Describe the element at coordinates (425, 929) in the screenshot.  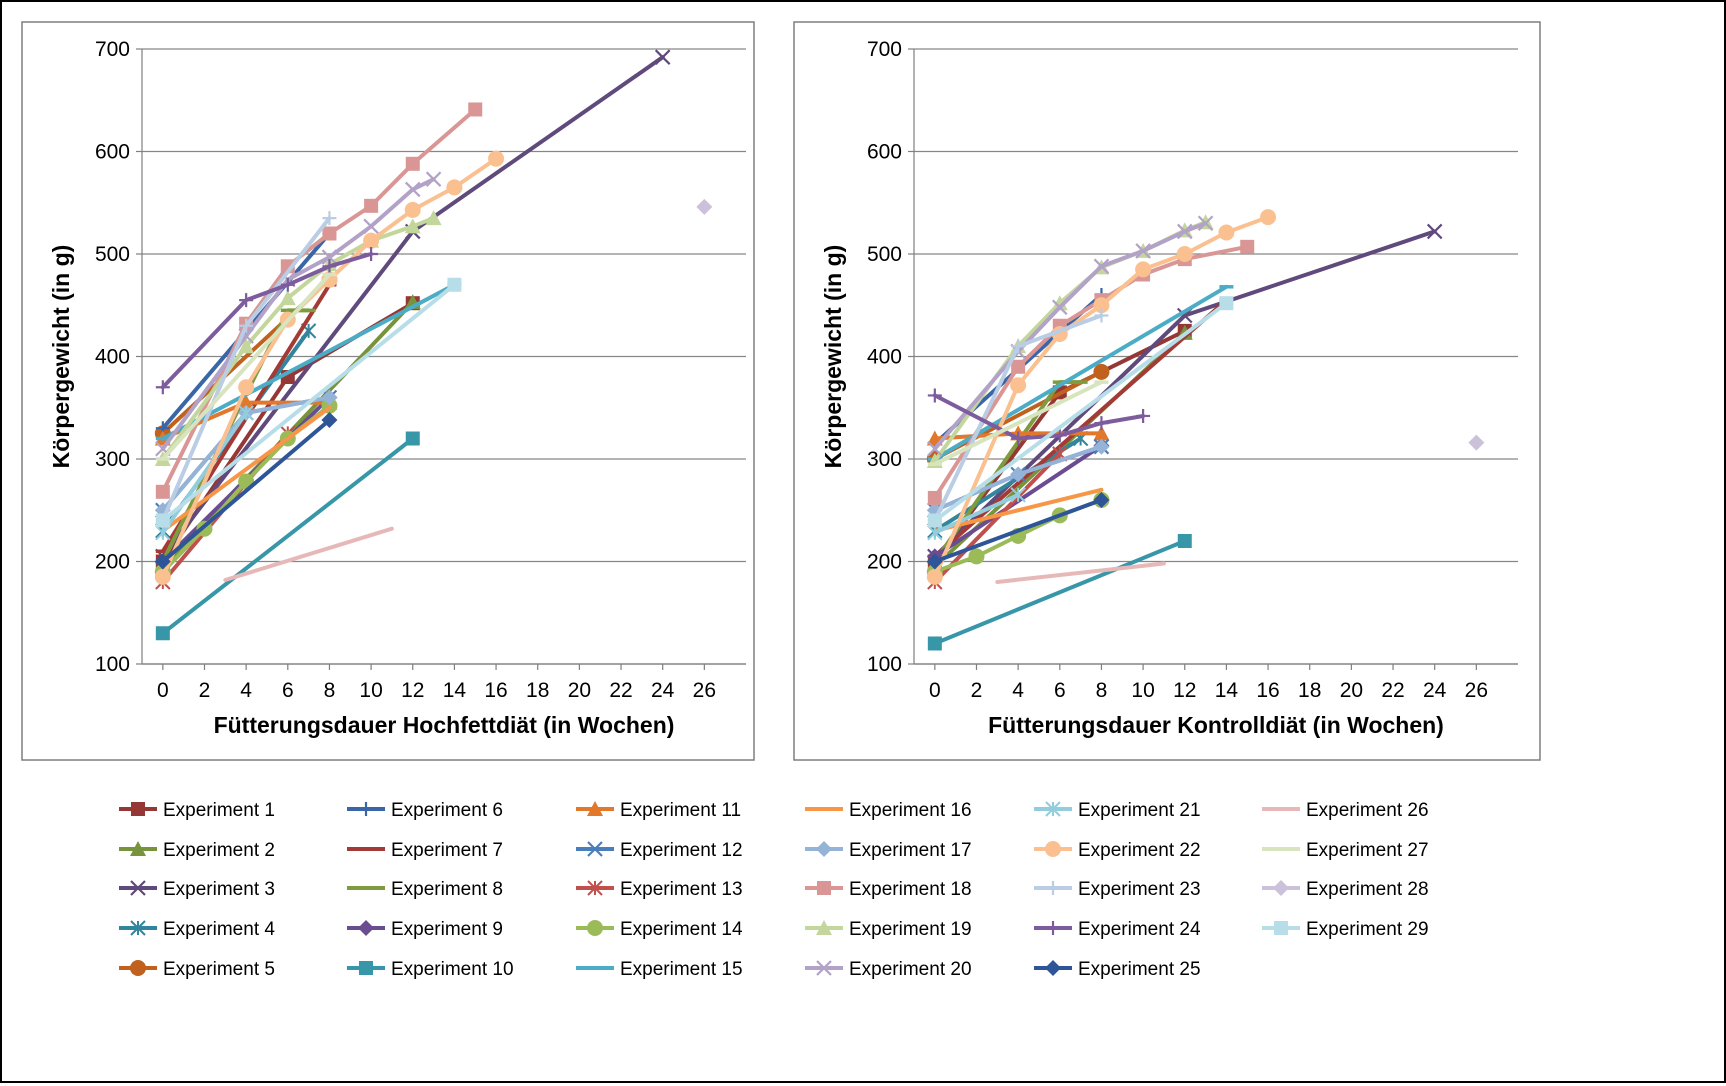
I see `legend-entry: Experiment 9` at that location.